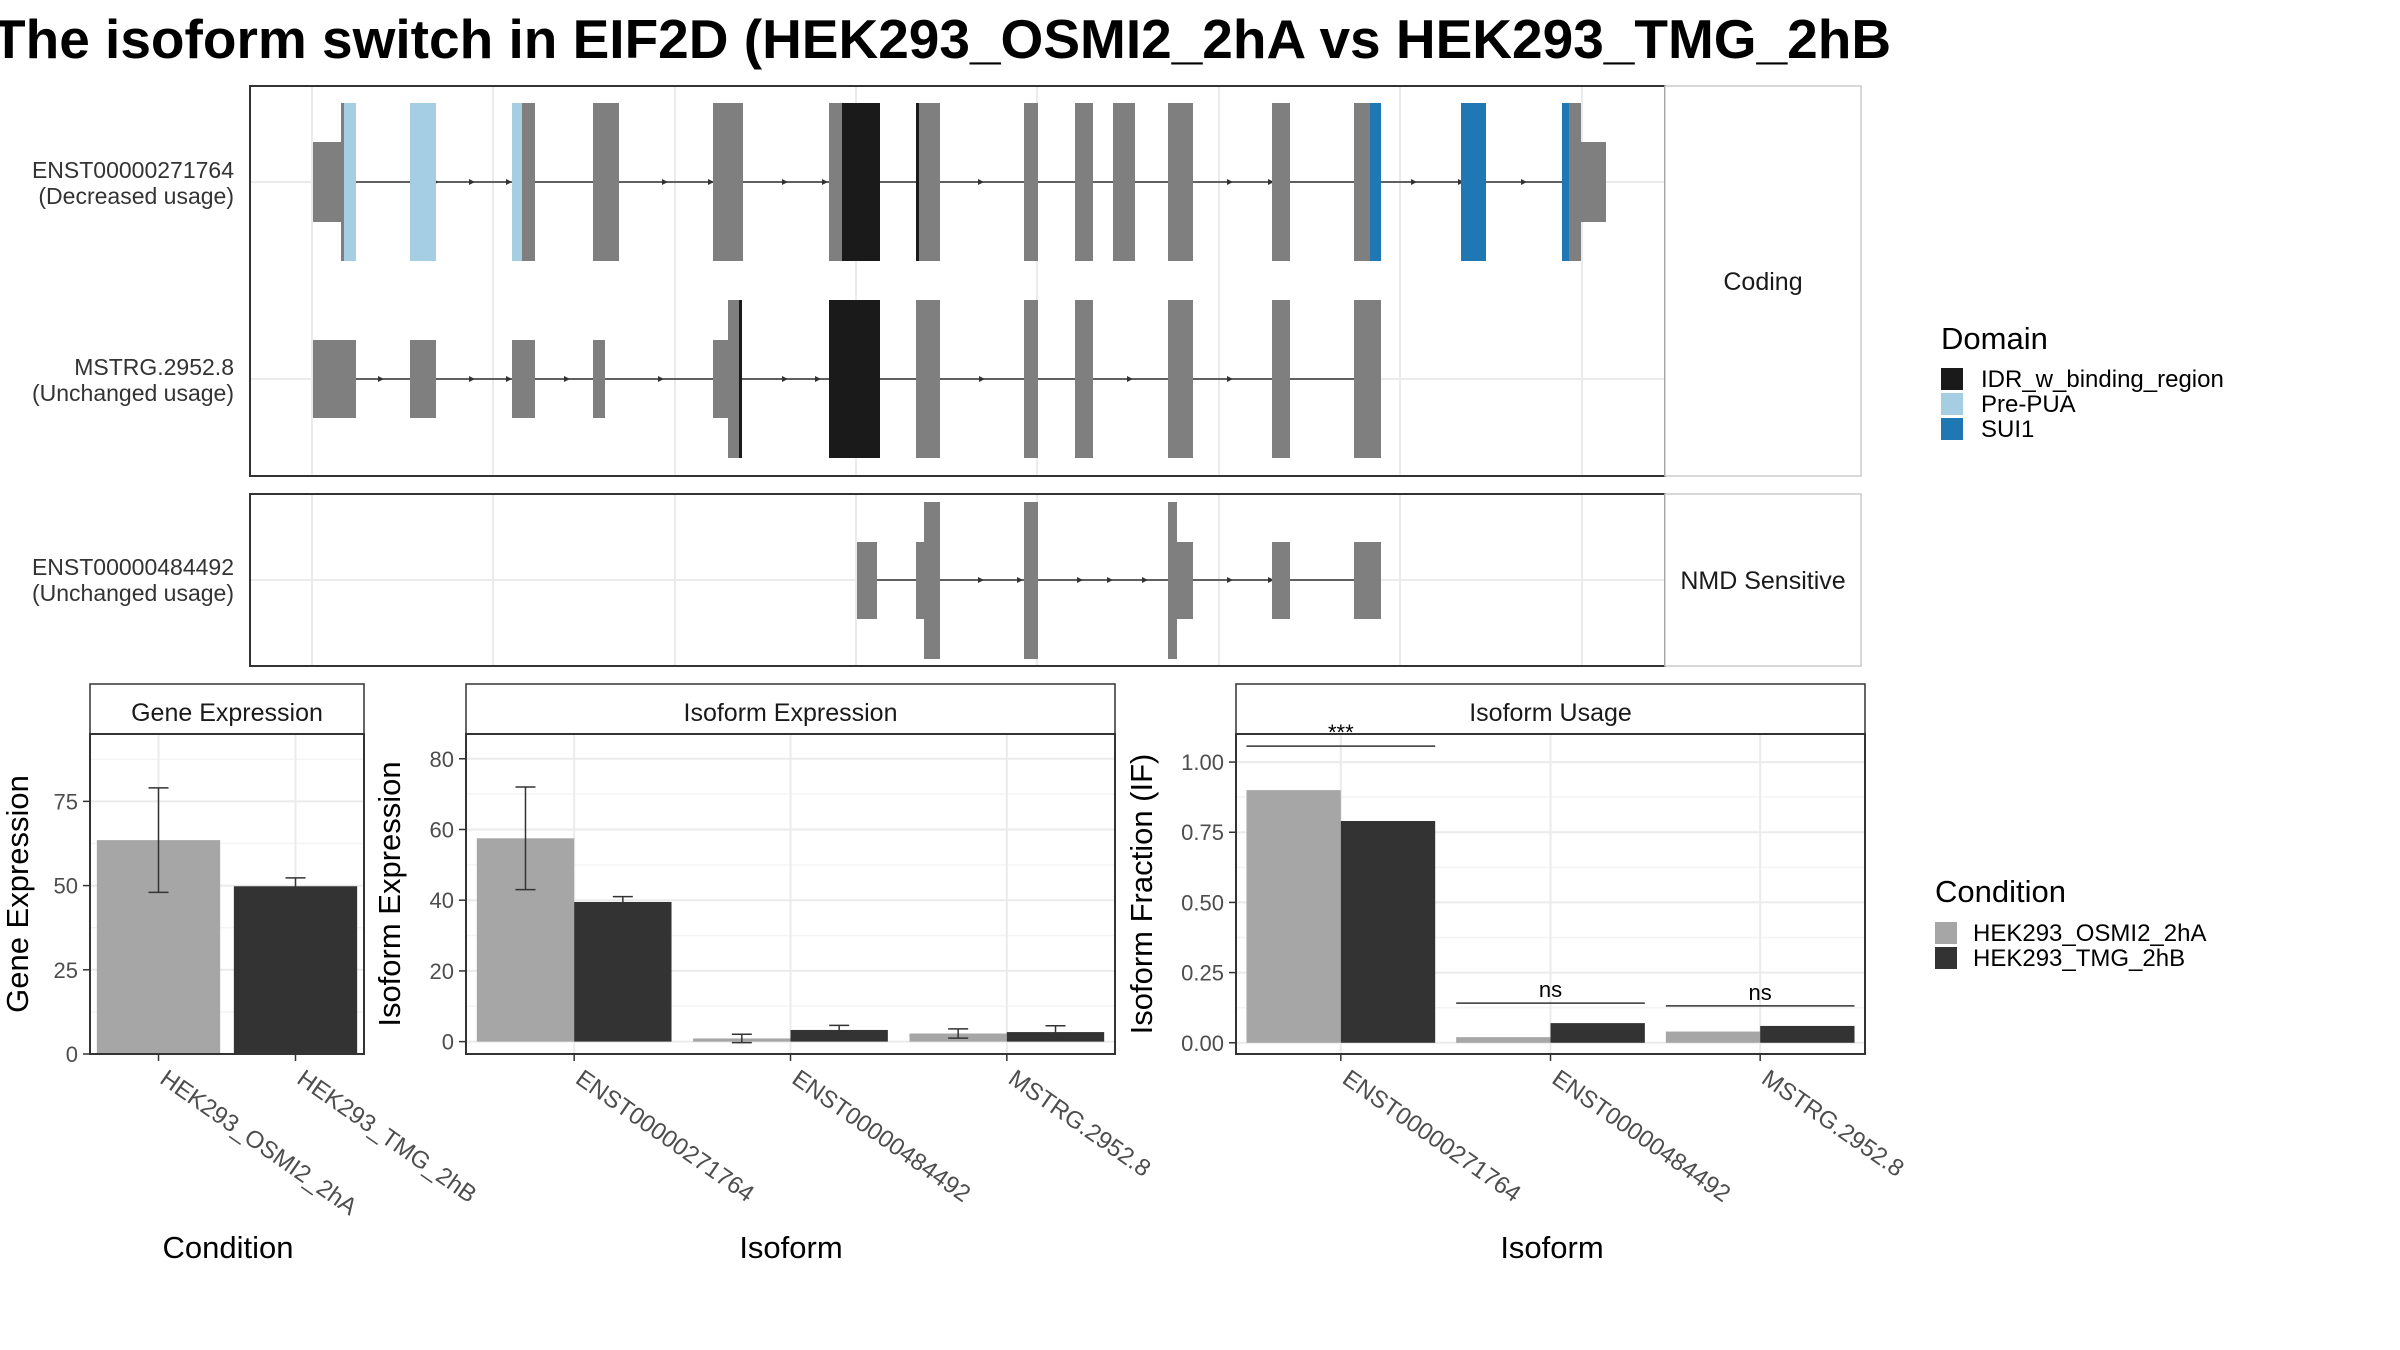 This screenshot has height=1350, width=2400. What do you see at coordinates (133, 593) in the screenshot?
I see `transcript-usage: (Unchanged usage)` at bounding box center [133, 593].